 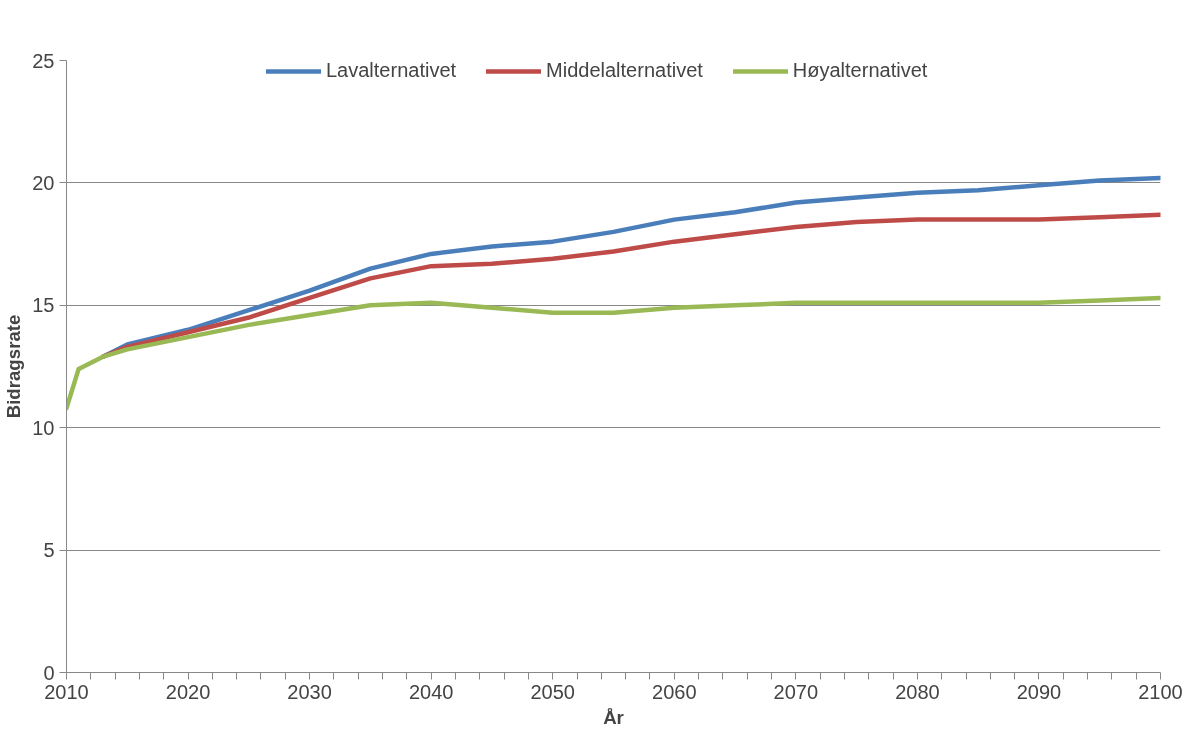 What do you see at coordinates (552, 691) in the screenshot?
I see `x-tick-label: 2050` at bounding box center [552, 691].